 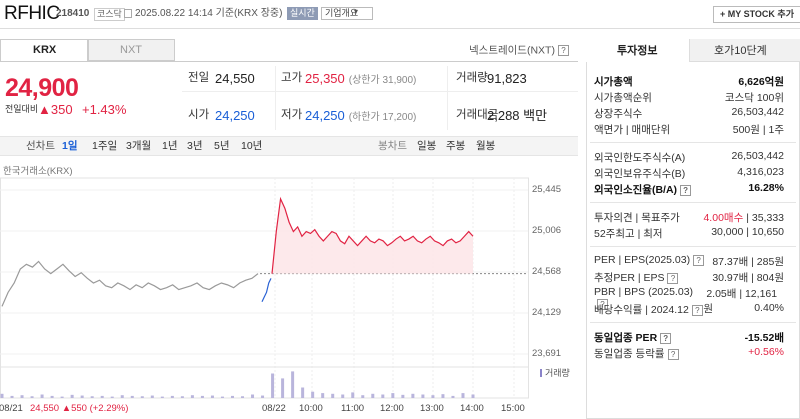 What do you see at coordinates (513, 408) in the screenshot?
I see `x-tick-label: 15:00` at bounding box center [513, 408].